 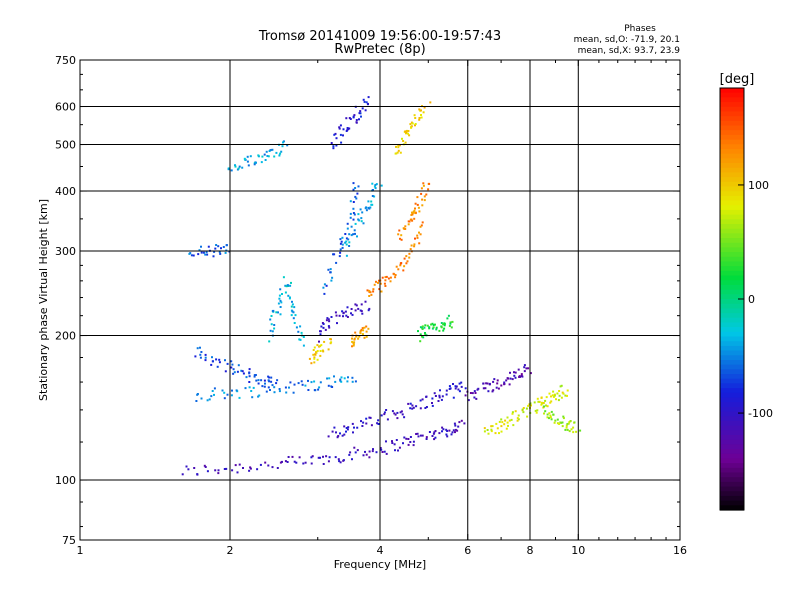 I want to click on chart-subtitle: RwPretec (8p), so click(x=379, y=49).